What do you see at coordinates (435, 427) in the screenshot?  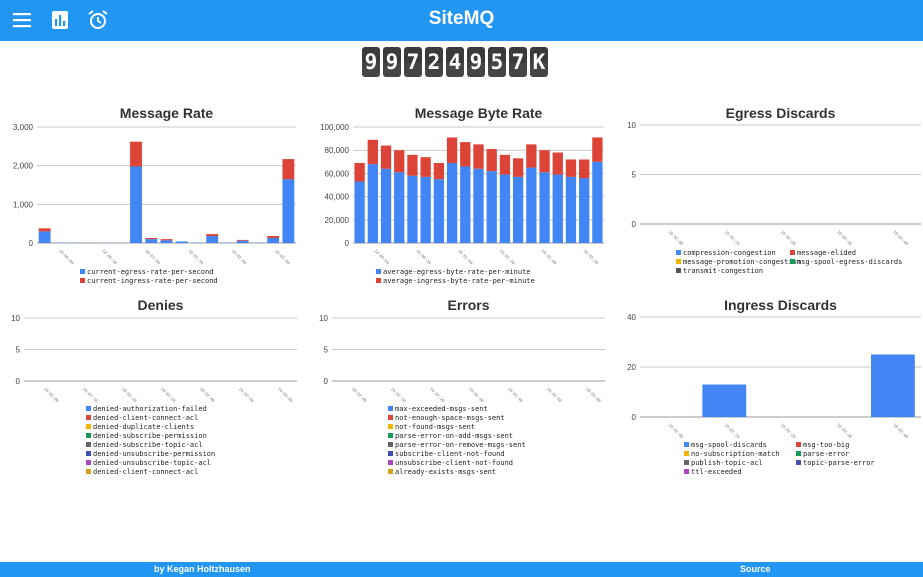 I see `legend-label: not-found-msgs-sent` at bounding box center [435, 427].